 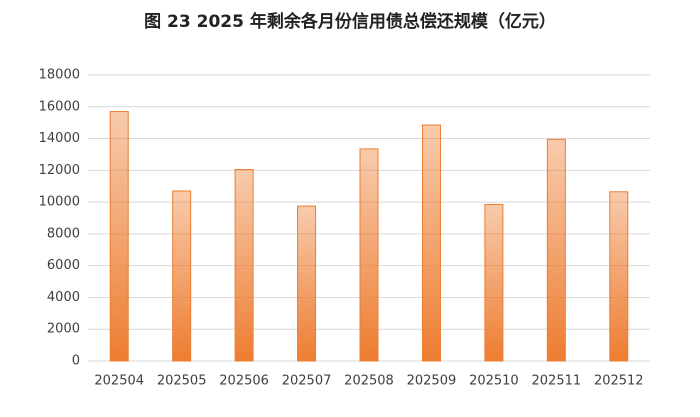 I want to click on y-tick-label: 4000, so click(x=63, y=297).